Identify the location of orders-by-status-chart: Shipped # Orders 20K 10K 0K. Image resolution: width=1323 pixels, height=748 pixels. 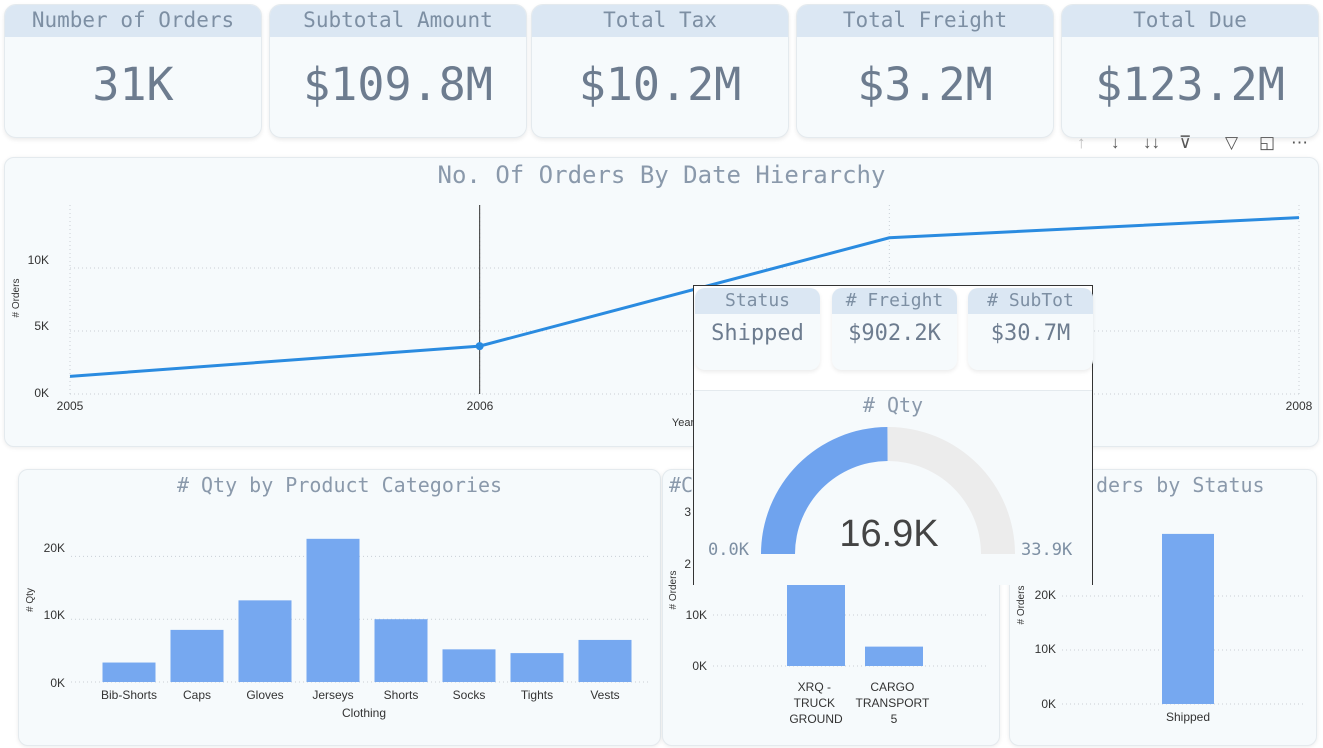
(1163, 607).